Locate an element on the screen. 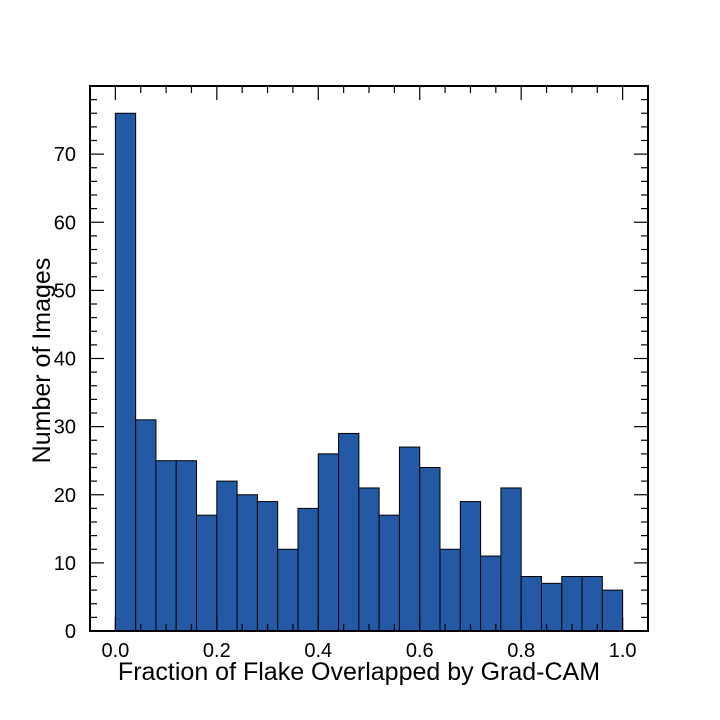 The width and height of the screenshot is (720, 720). x-tick-label: 0.8 is located at coordinates (521, 651).